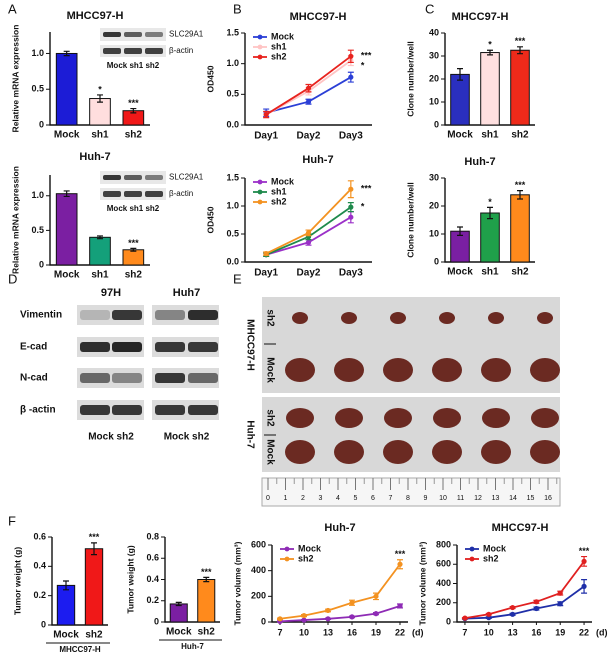 This screenshot has width=610, height=655. Describe the element at coordinates (422, 583) in the screenshot. I see `y-axis-label: Tumor volume (mm³)` at that location.